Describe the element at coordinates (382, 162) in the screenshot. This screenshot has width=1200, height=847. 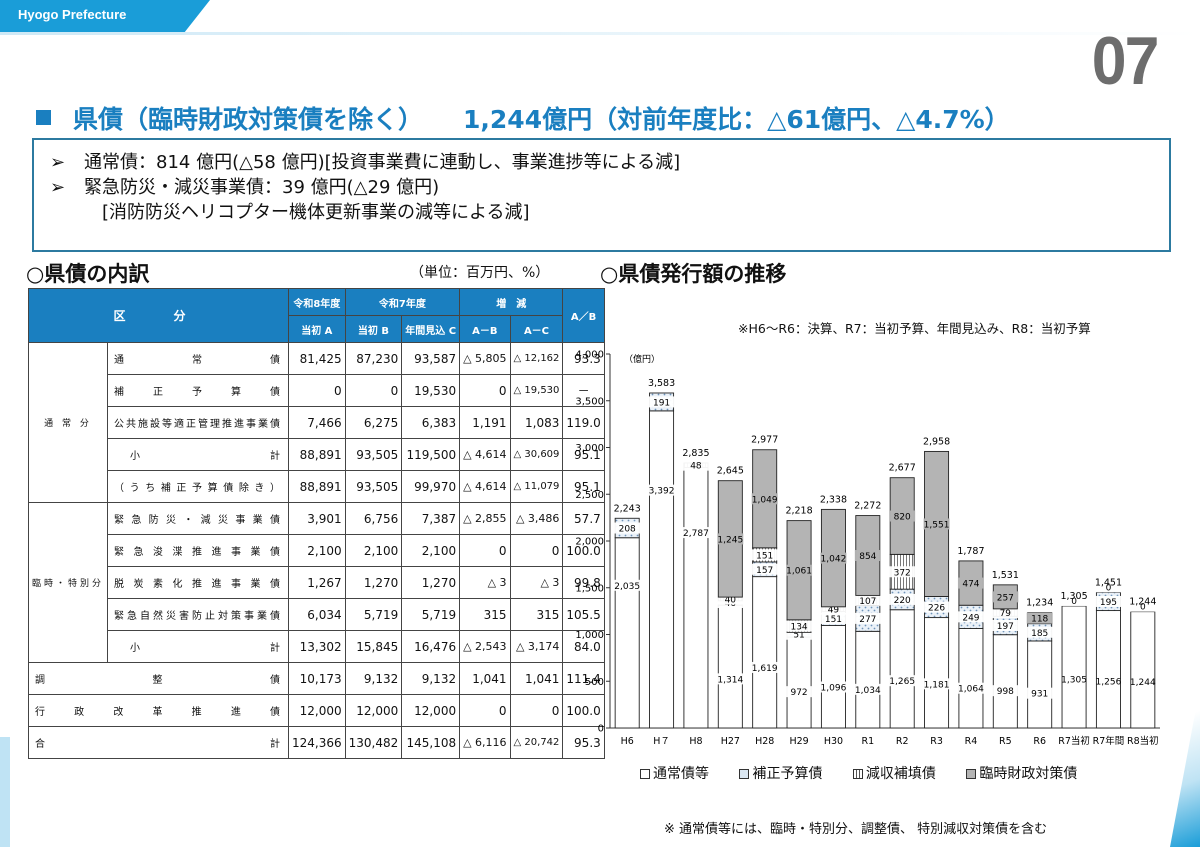
I see `summary-line-1: 通常債：814 億円(△58 億円)[投資事業費に連動し、事業進捗等による減]` at that location.